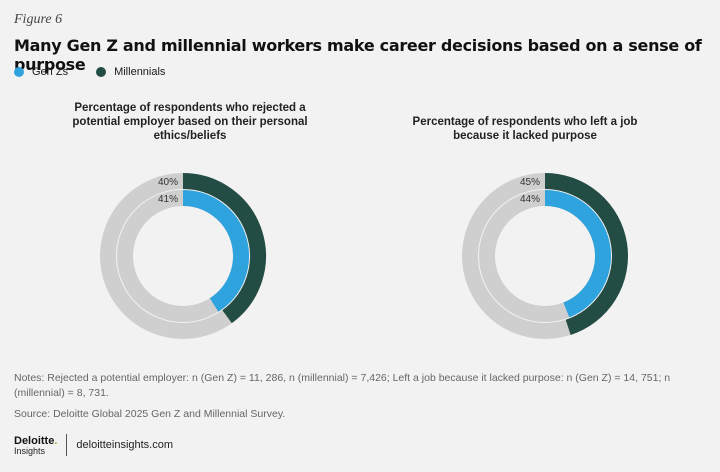 This screenshot has width=720, height=472. I want to click on site-link: deloitteinsights.com, so click(125, 445).